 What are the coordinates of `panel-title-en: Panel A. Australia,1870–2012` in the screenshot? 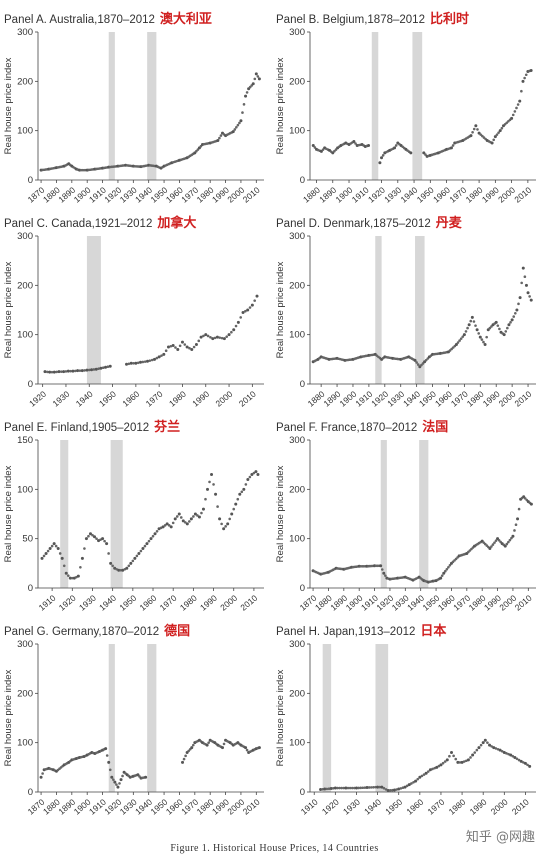 It's located at (79, 20).